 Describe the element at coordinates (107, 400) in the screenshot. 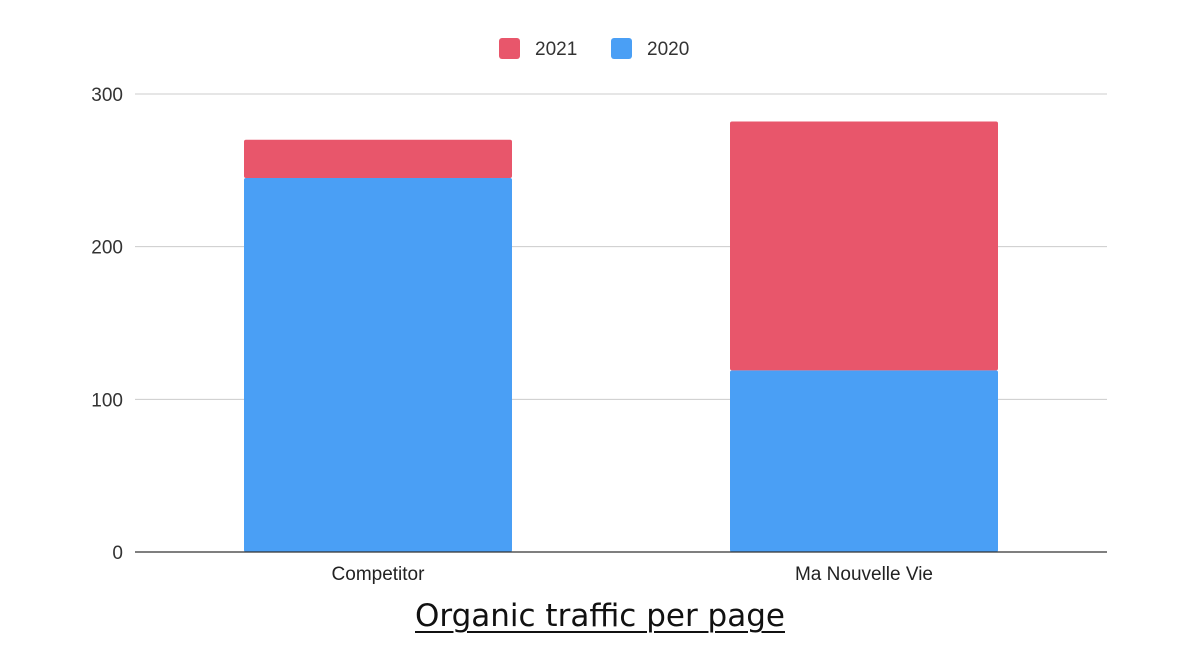

I see `y-tick-label: 100` at that location.